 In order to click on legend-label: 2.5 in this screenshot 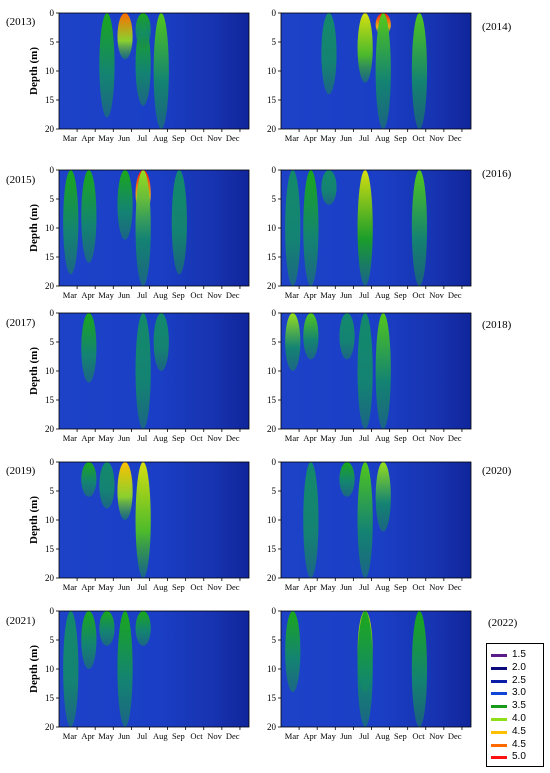, I will do `click(519, 680)`.